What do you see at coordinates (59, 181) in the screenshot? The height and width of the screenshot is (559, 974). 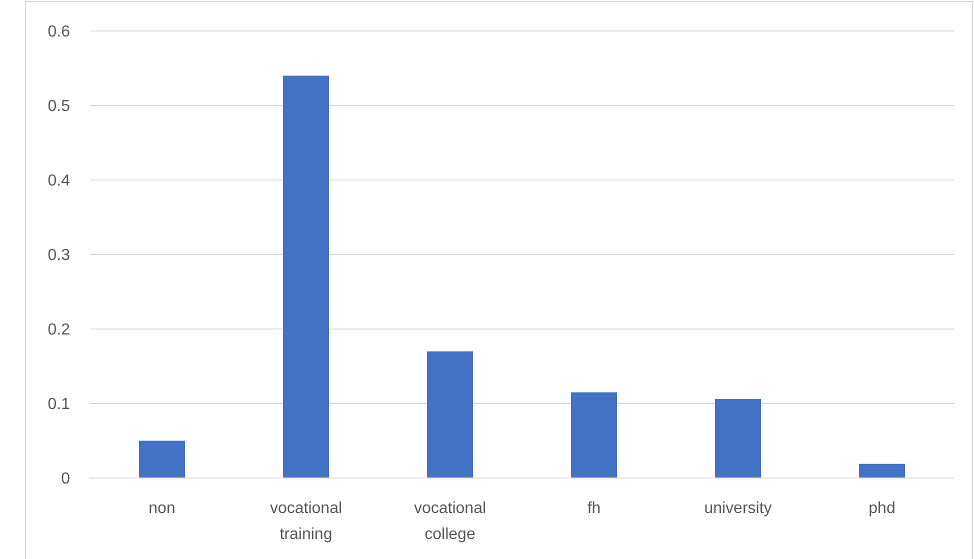 I see `y-tick-label: 0.4` at bounding box center [59, 181].